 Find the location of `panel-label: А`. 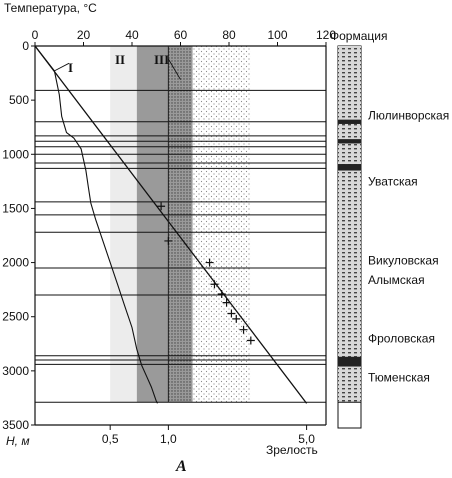

panel-label: А is located at coordinates (181, 466).